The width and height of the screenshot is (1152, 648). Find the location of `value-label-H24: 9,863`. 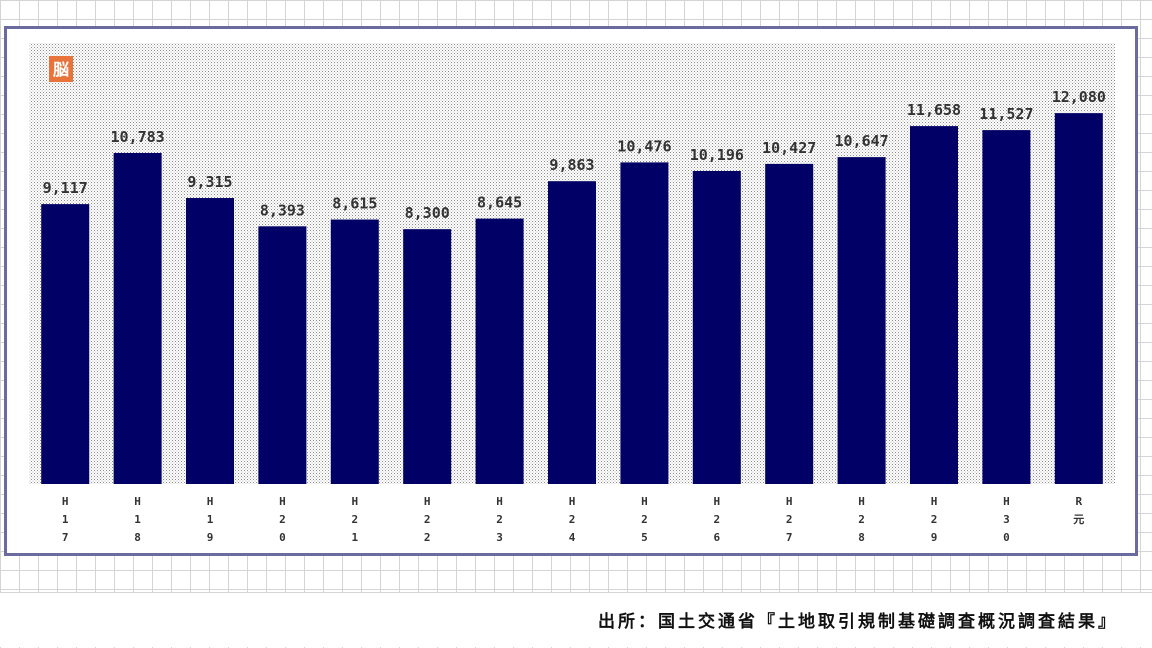

value-label-H24: 9,863 is located at coordinates (571, 165).